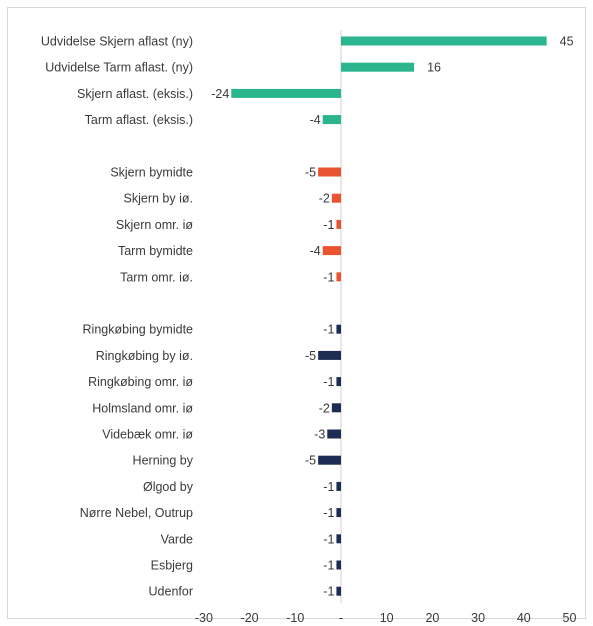  Describe the element at coordinates (139, 120) in the screenshot. I see `category-label: Tarm aflast. (eksis.)` at that location.